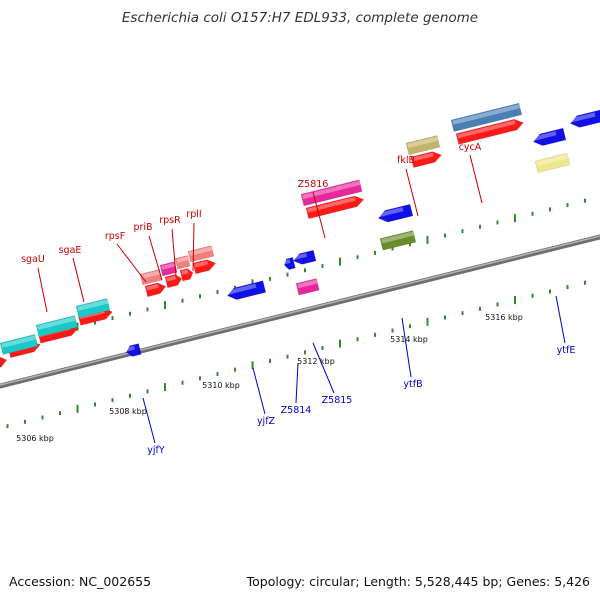 This screenshot has height=600, width=600. What do you see at coordinates (423, 145) in the screenshot?
I see `gene-fklB` at bounding box center [423, 145].